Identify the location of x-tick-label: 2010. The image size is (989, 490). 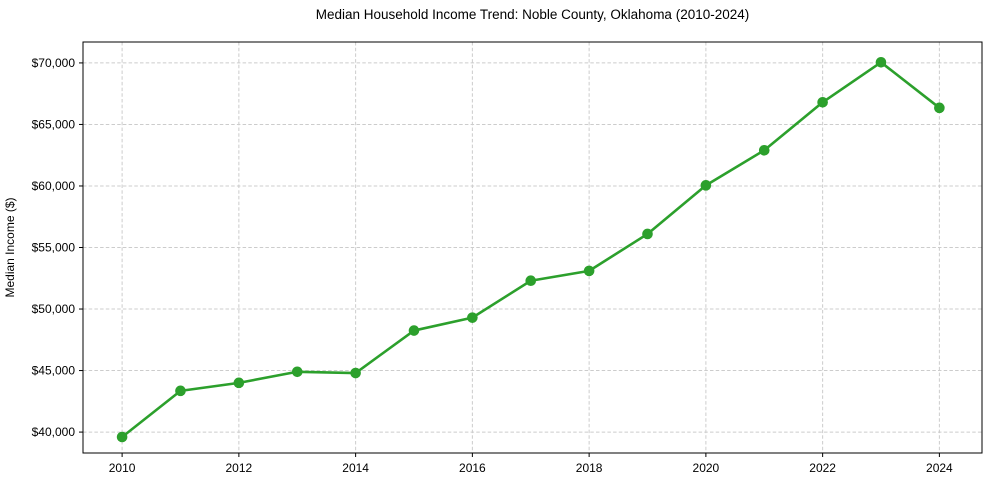
(122, 468).